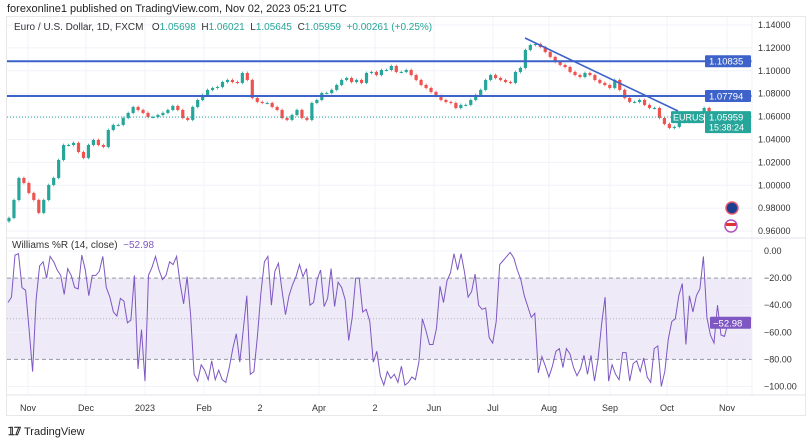 Image resolution: width=809 pixels, height=442 pixels. I want to click on indicator-legend: Williams %R (14, close) −52.98, so click(83, 245).